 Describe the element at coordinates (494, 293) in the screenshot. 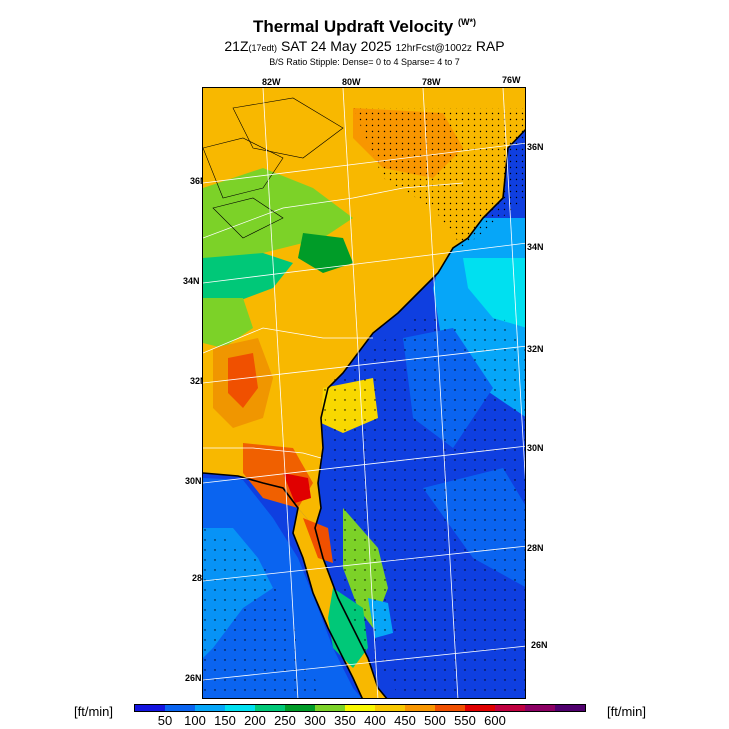

I see `atlantic-nearshore` at that location.